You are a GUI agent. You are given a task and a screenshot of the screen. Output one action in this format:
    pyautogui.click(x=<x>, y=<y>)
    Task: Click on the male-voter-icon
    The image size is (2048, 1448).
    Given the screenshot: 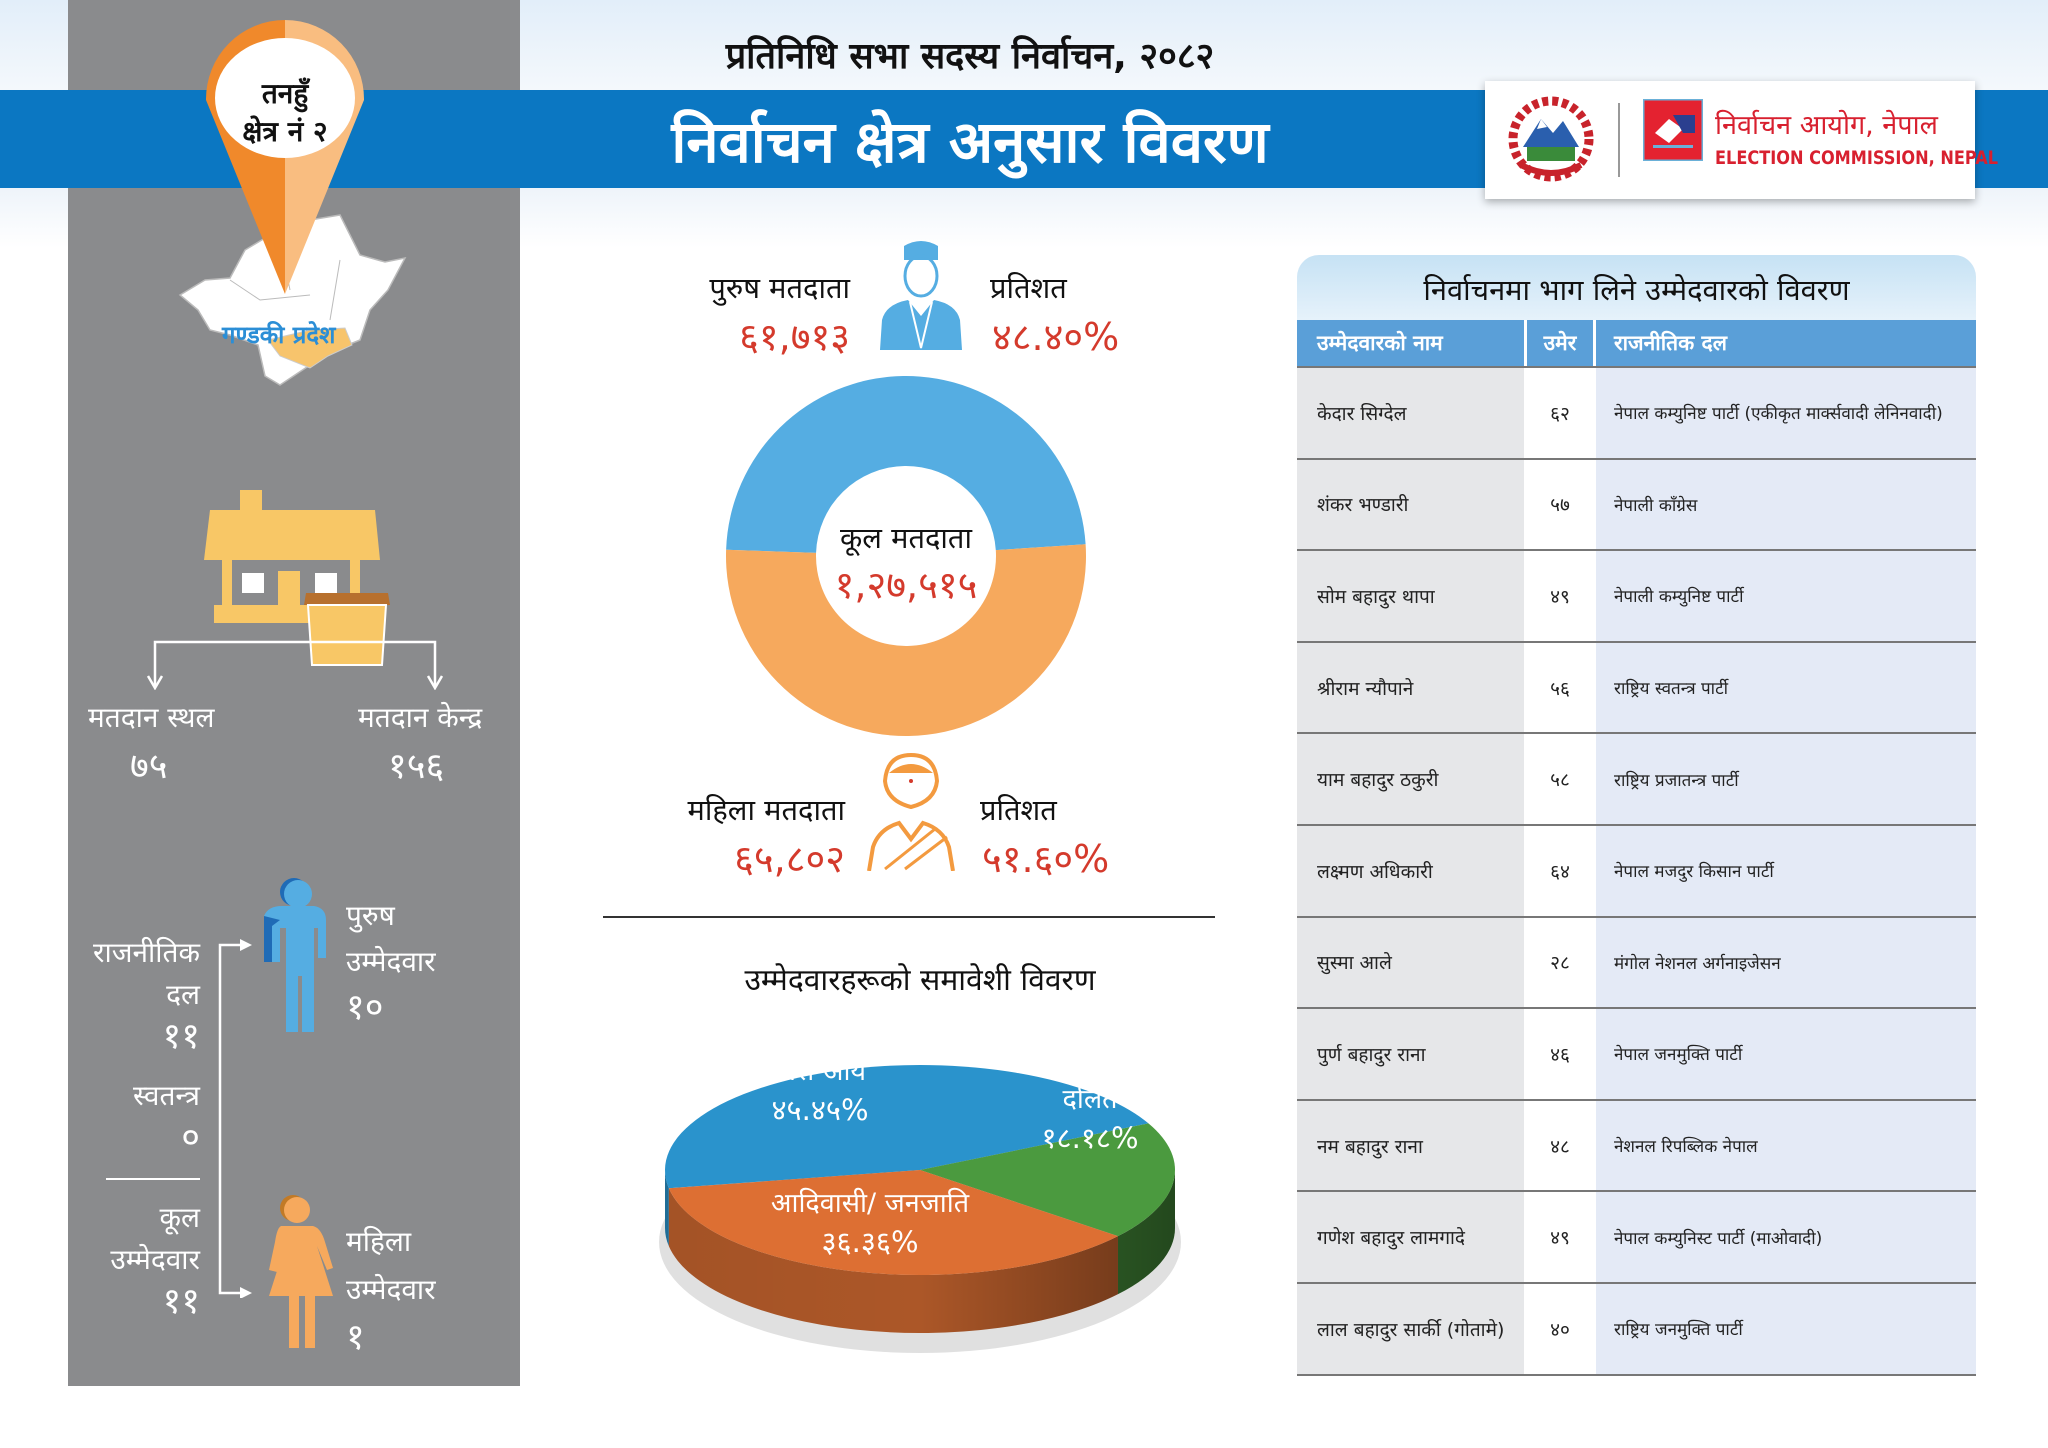 What is the action you would take?
    pyautogui.click(x=921, y=295)
    